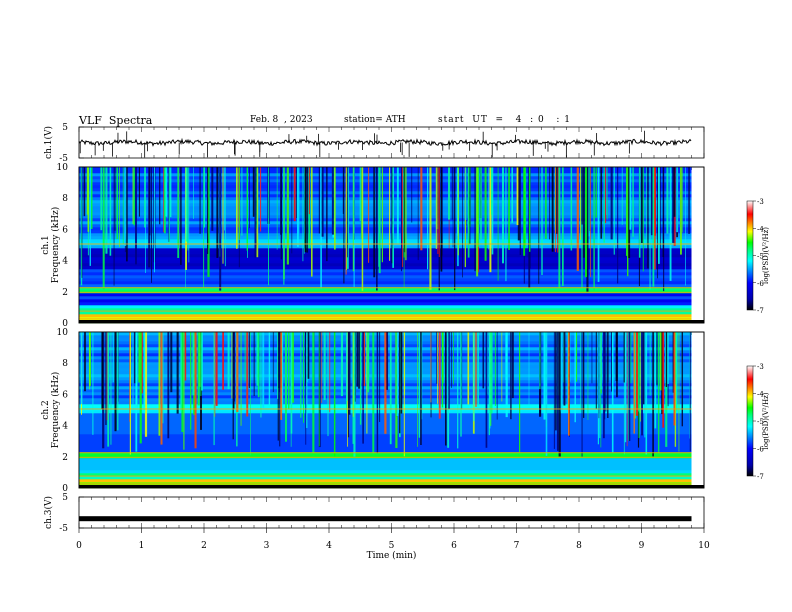 The image size is (792, 612). What do you see at coordinates (760, 422) in the screenshot?
I see `colorbar-tick-label: -5` at bounding box center [760, 422].